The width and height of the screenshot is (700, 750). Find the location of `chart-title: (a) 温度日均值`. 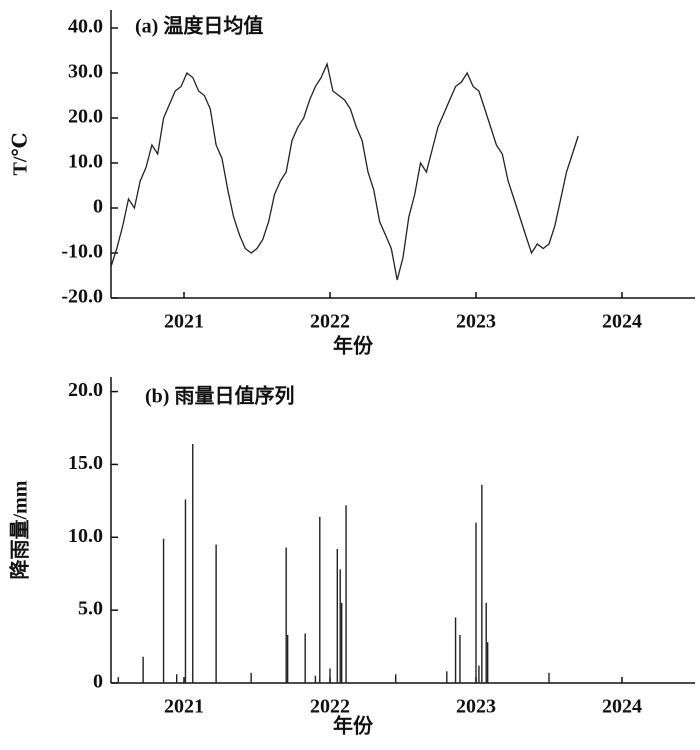

chart-title: (a) 温度日均值 is located at coordinates (199, 26).